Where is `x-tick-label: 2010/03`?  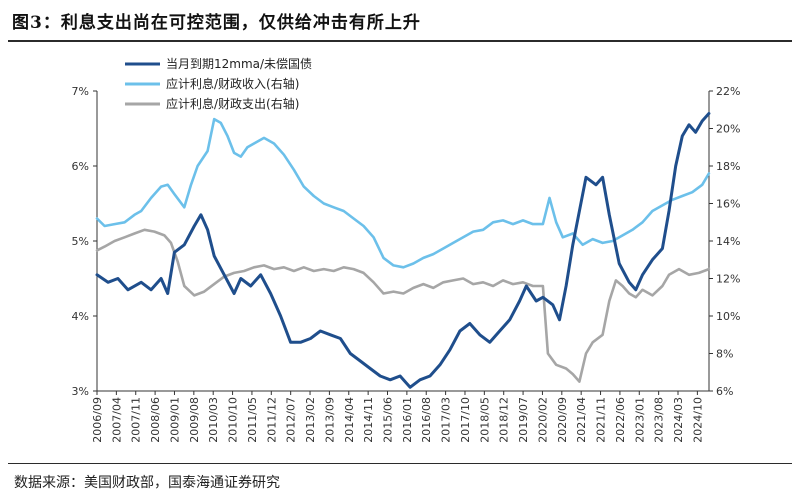 x-tick-label: 2010/03 is located at coordinates (213, 420).